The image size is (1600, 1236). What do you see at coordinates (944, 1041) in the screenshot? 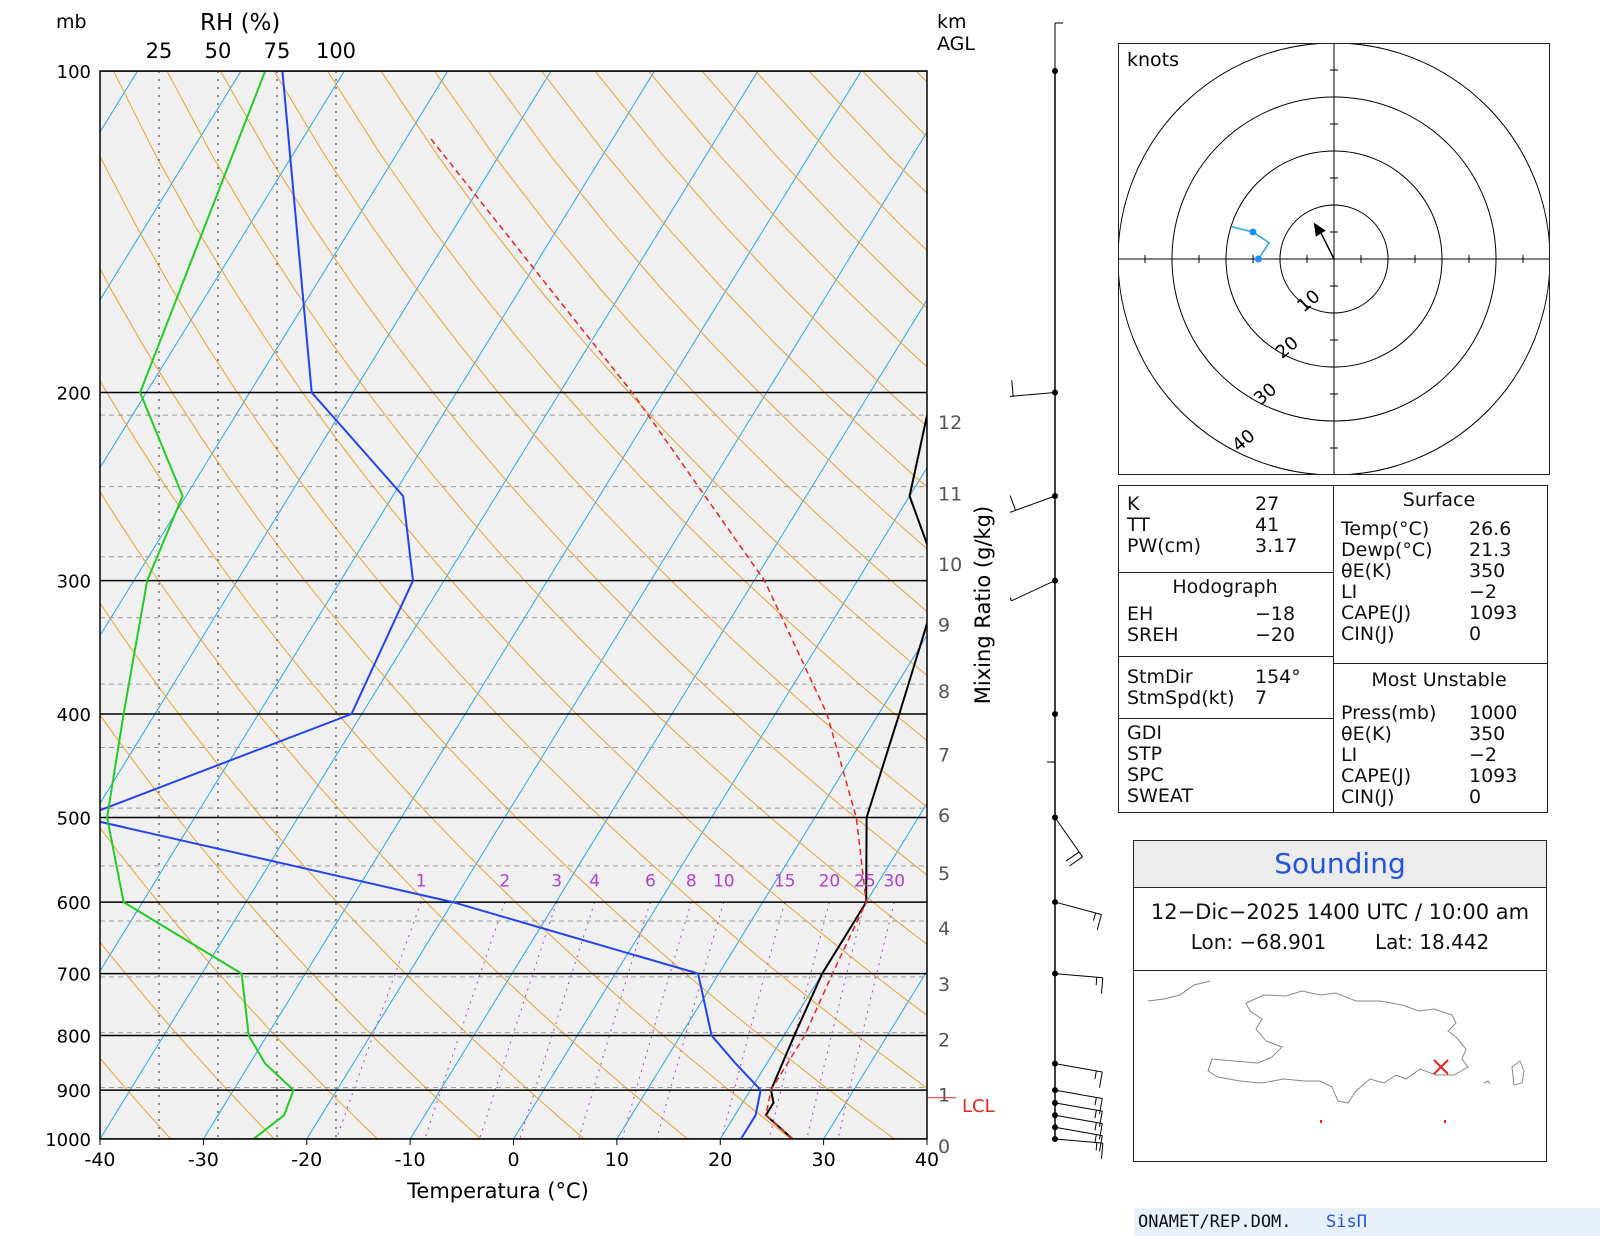
I see `km-tick-label: 2` at bounding box center [944, 1041].